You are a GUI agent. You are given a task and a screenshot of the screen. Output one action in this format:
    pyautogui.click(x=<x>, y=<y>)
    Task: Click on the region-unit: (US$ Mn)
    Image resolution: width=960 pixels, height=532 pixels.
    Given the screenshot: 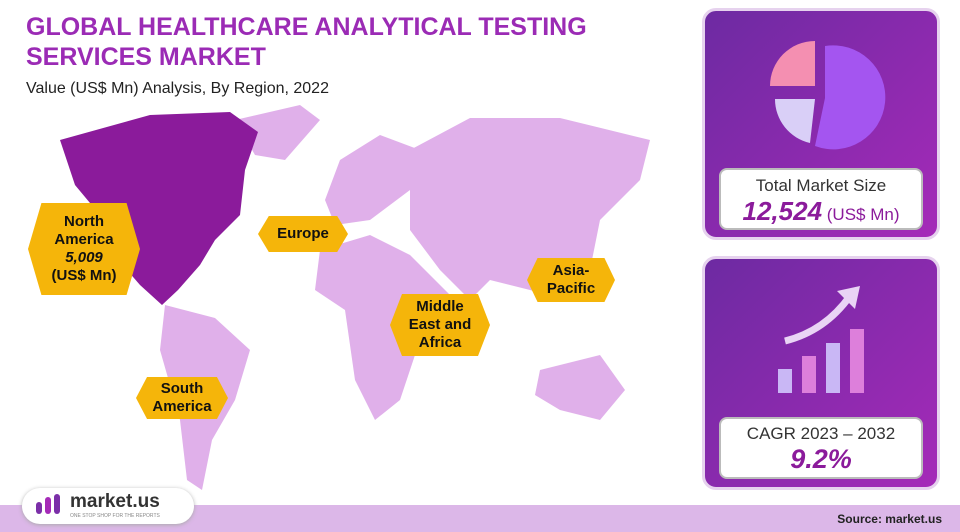 What is the action you would take?
    pyautogui.click(x=84, y=275)
    